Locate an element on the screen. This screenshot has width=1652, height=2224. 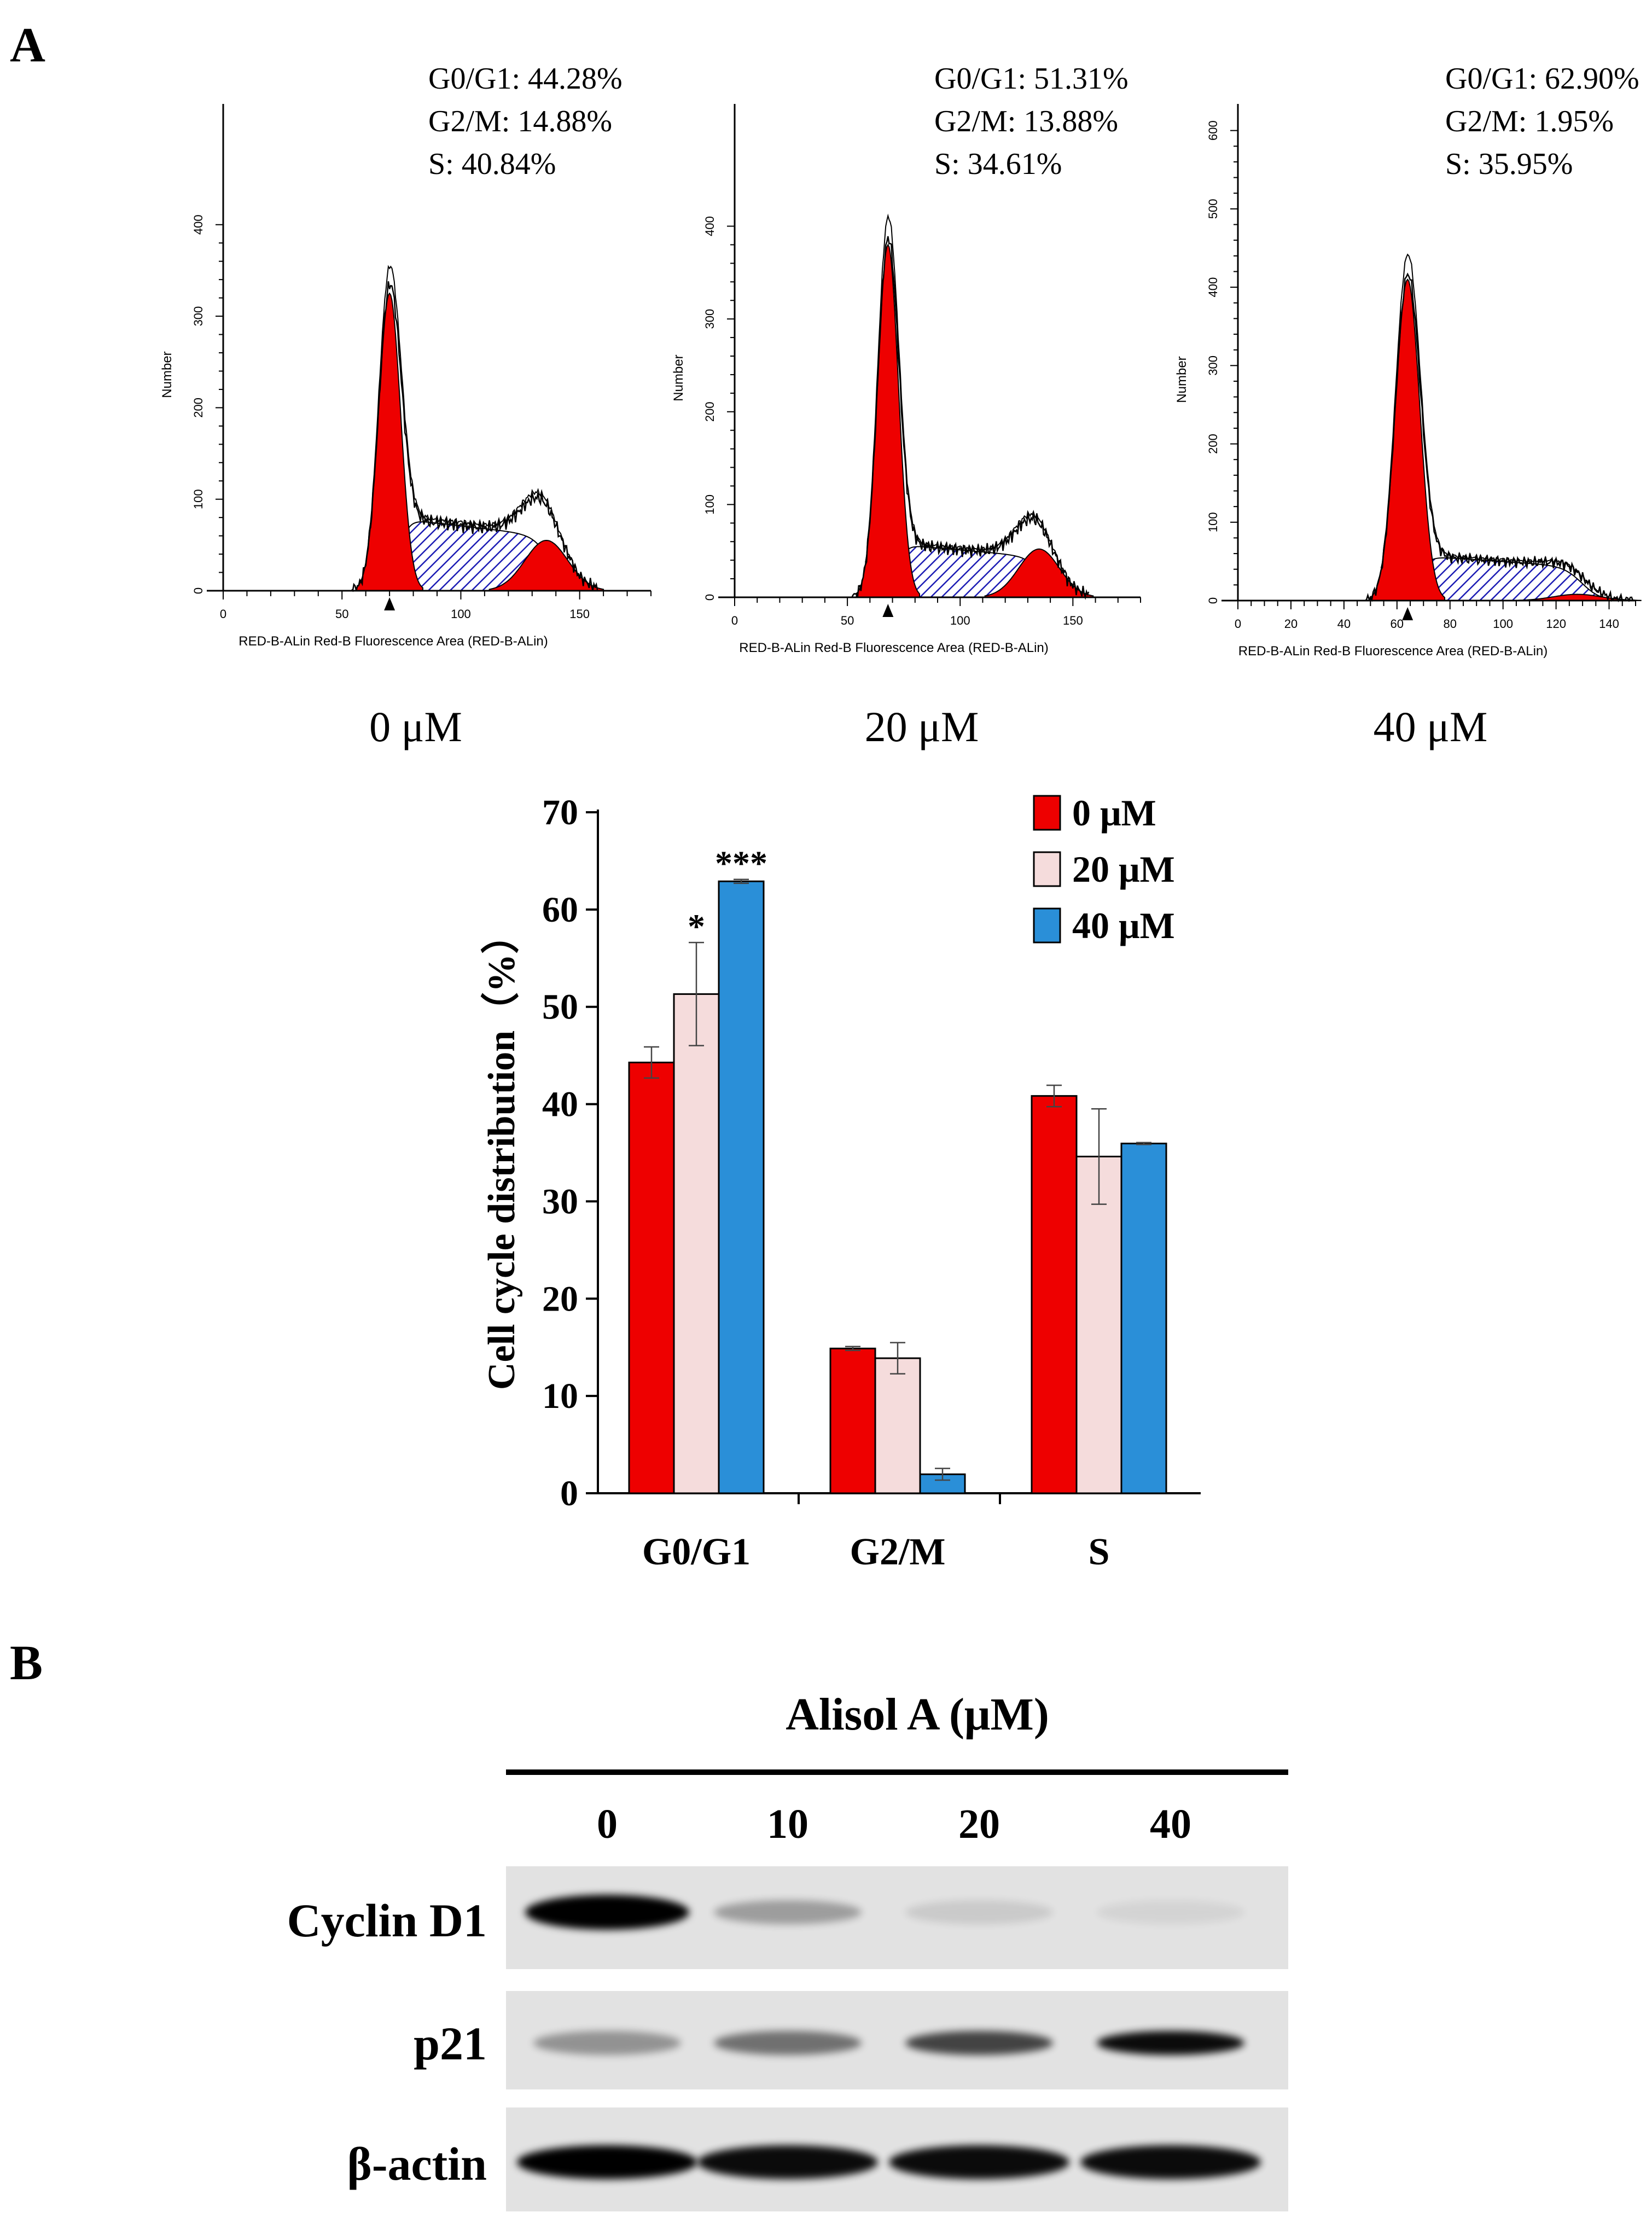
bar-S-40μM is located at coordinates (1144, 1318).